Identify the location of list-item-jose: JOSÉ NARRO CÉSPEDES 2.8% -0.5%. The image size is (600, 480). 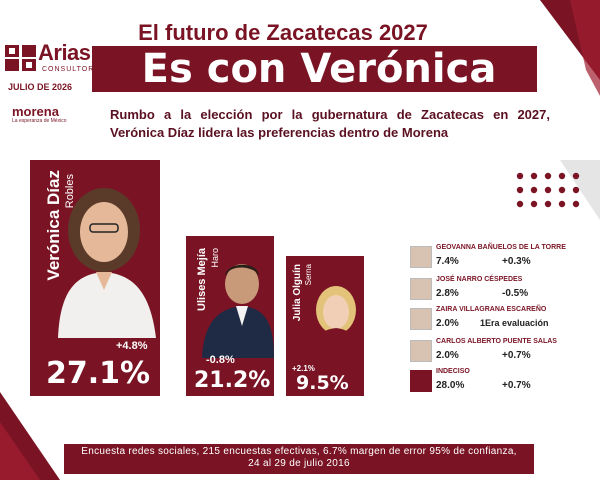
(500, 293).